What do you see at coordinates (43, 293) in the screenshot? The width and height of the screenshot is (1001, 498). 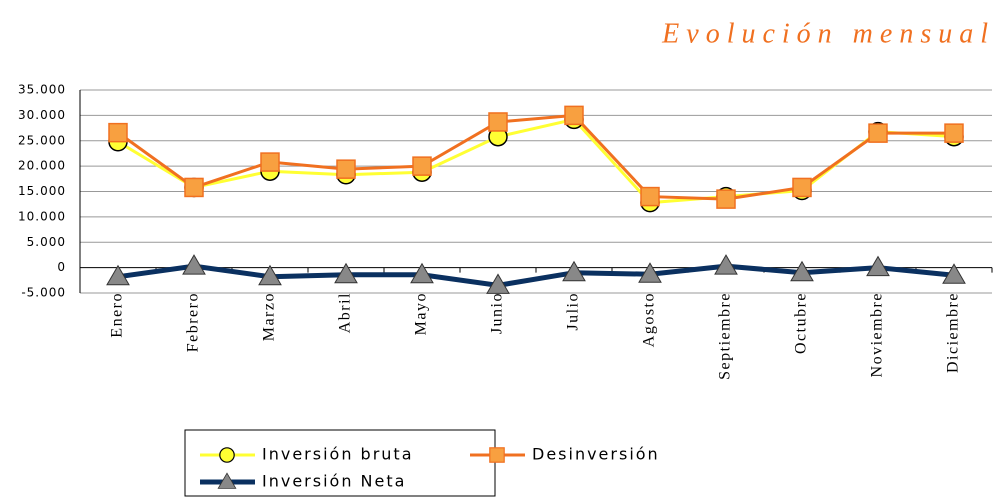 I see `y-tick-label: -5.000` at bounding box center [43, 293].